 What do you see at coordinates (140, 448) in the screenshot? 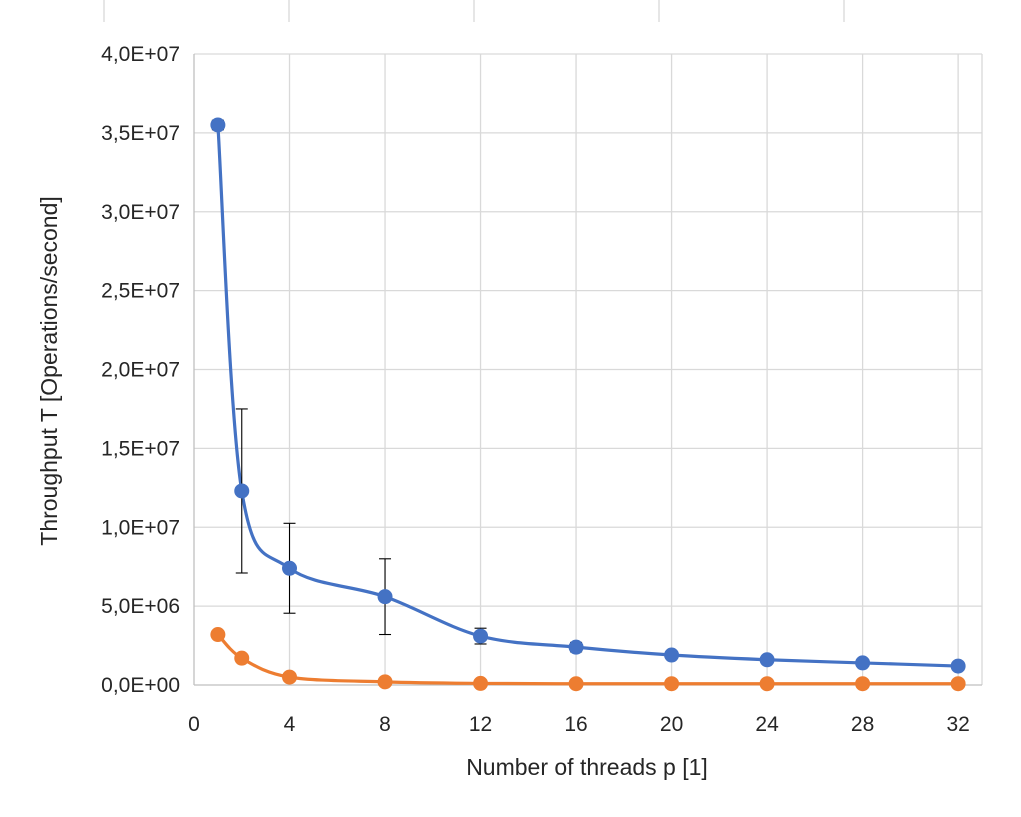
I see `y-tick-label: 1,5E+07` at bounding box center [140, 448].